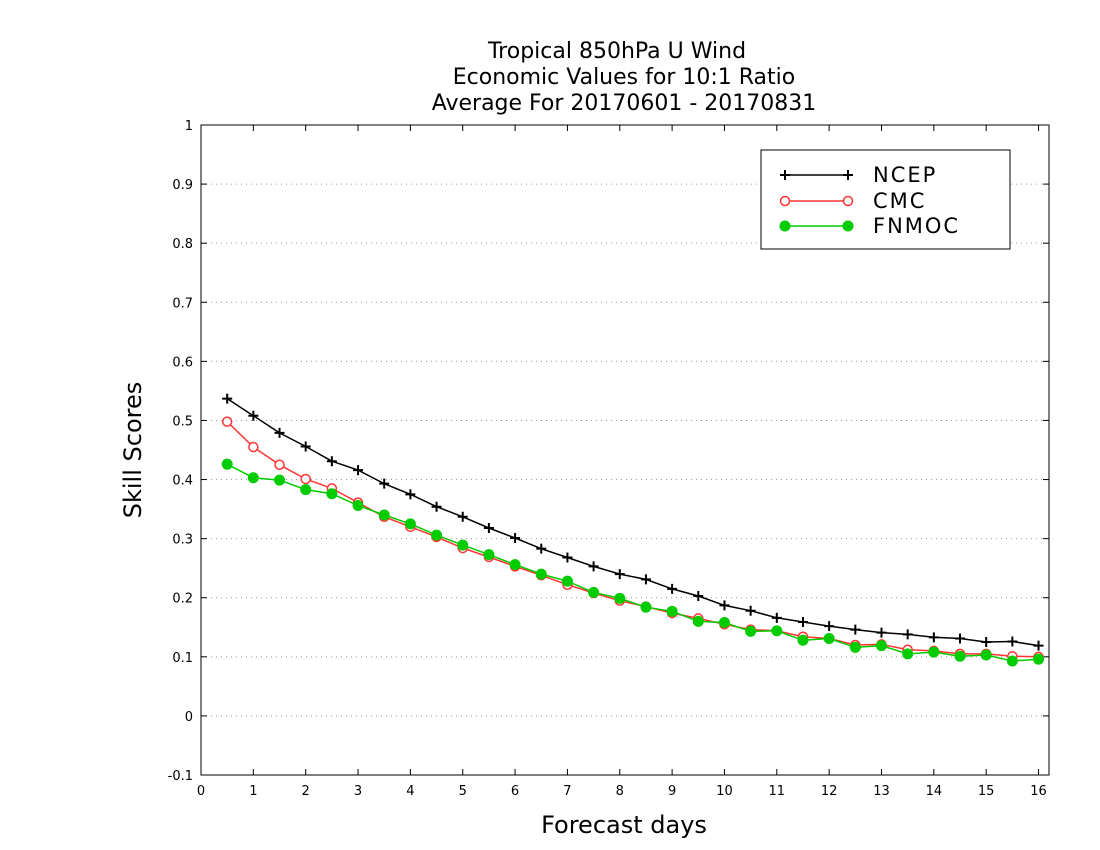 The width and height of the screenshot is (1100, 850). What do you see at coordinates (724, 791) in the screenshot?
I see `x-tick-label: 10` at bounding box center [724, 791].